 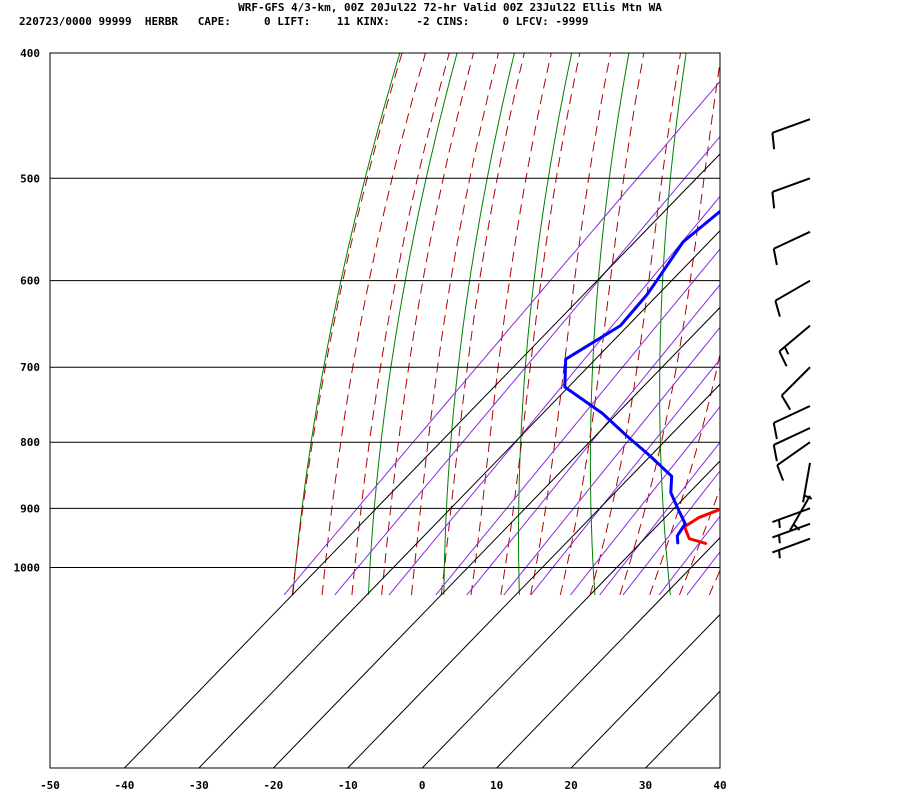 What do you see at coordinates (30, 508) in the screenshot?
I see `pressure-tick-label: 900` at bounding box center [30, 508].